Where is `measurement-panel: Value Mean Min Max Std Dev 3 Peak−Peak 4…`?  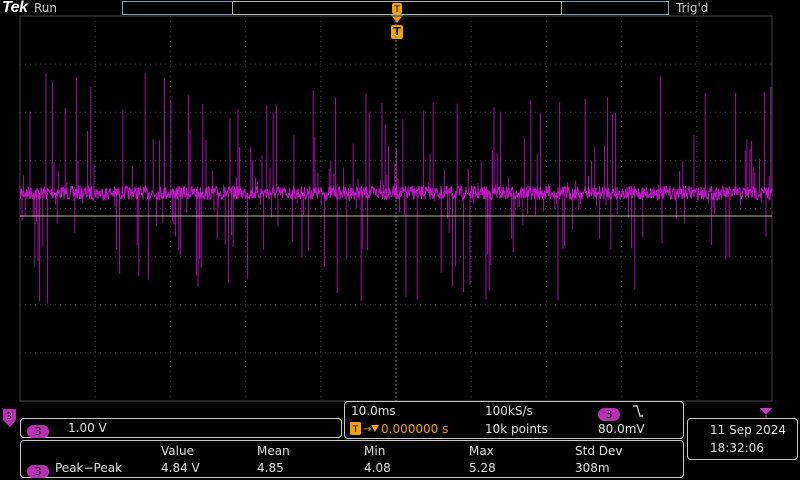 measurement-panel: Value Mean Min Max Std Dev 3 Peak−Peak 4… is located at coordinates (352, 459).